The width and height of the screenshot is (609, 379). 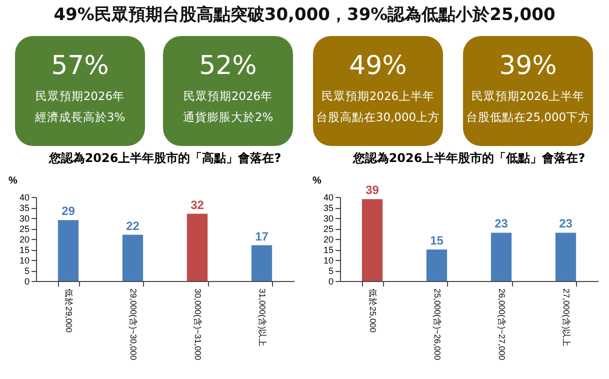 What do you see at coordinates (566, 318) in the screenshot?
I see `x-tick-label: 27,000(含)以上` at bounding box center [566, 318].